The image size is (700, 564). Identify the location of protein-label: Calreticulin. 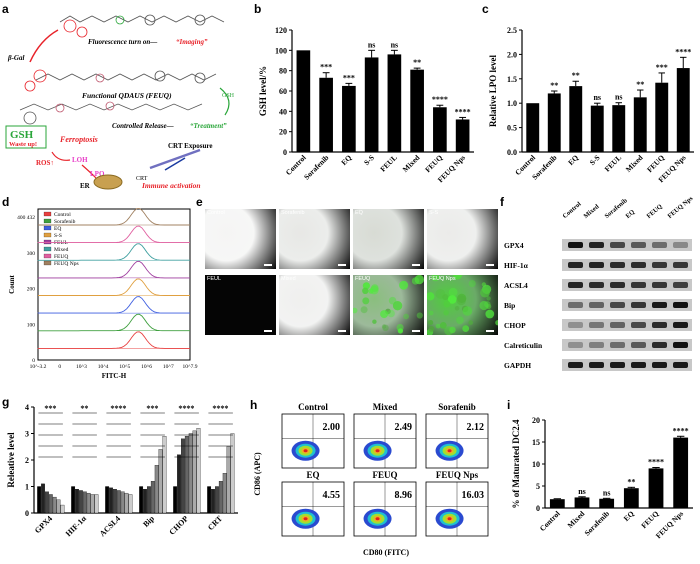
(523, 345).